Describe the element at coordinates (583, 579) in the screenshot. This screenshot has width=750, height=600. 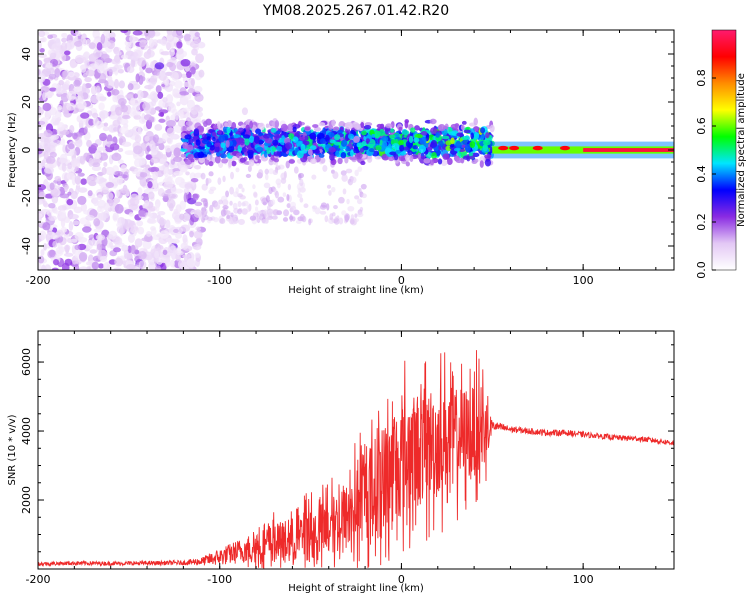
I see `x-tick-label: 100` at that location.